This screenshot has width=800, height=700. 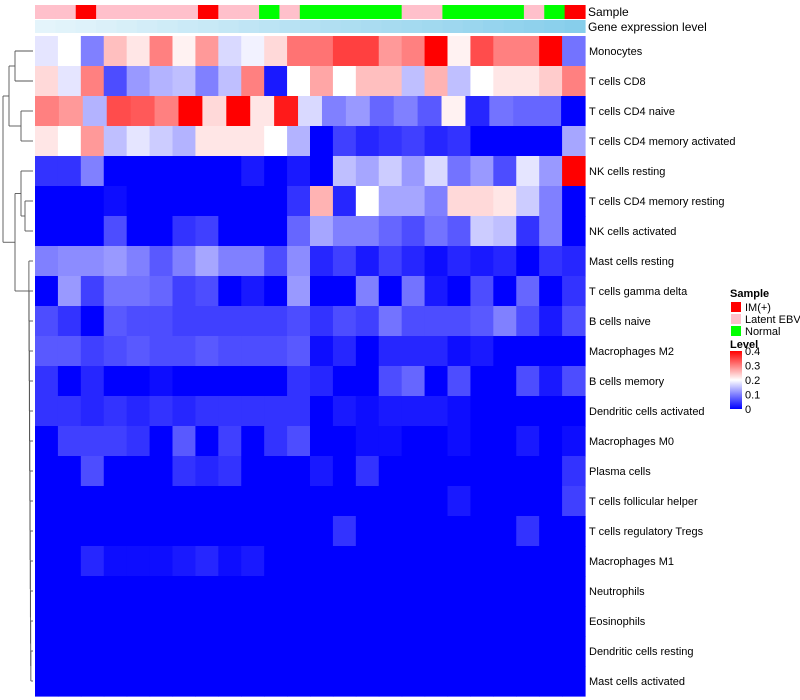 I want to click on level-tick-label: 0.1, so click(x=752, y=396).